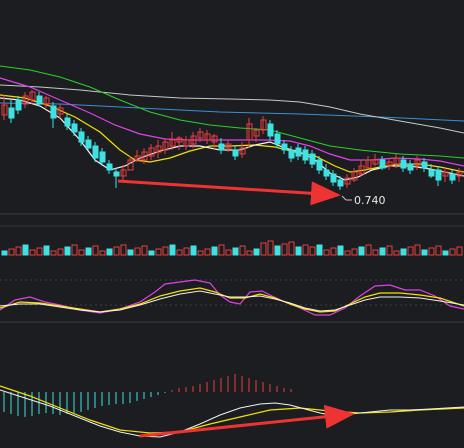  What do you see at coordinates (247, 421) in the screenshot?
I see `macd-annotation-arrow` at bounding box center [247, 421].